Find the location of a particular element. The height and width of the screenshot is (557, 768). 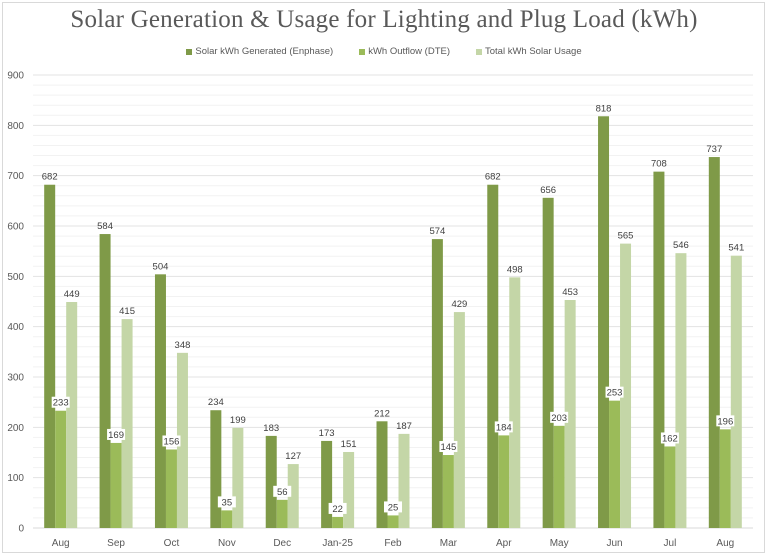

data-label: 233 is located at coordinates (61, 403).